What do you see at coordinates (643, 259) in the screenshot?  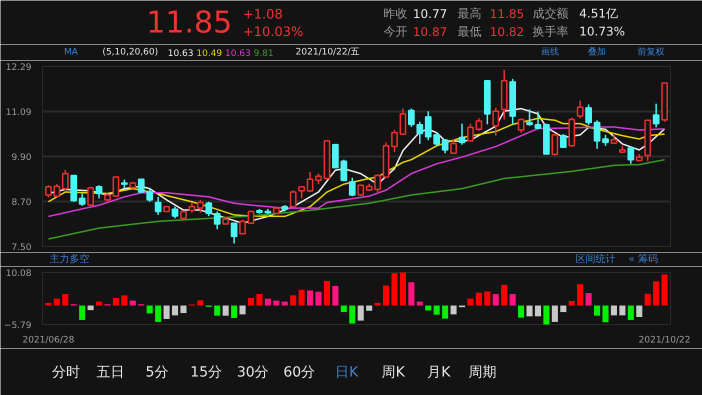 I see `text: « 筹码` at bounding box center [643, 259].